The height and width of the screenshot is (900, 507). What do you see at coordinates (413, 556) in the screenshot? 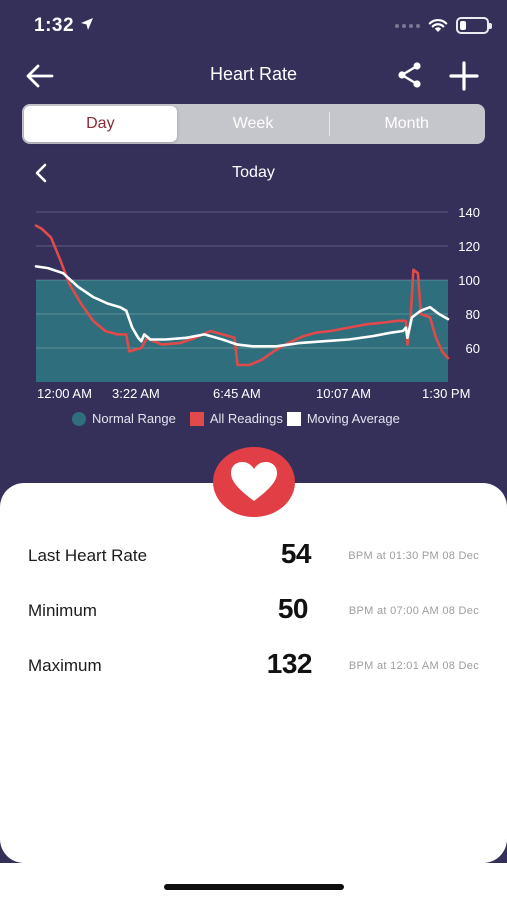
I see `stat-detail: BPM at 01:30 PM 08 Dec` at bounding box center [413, 556].